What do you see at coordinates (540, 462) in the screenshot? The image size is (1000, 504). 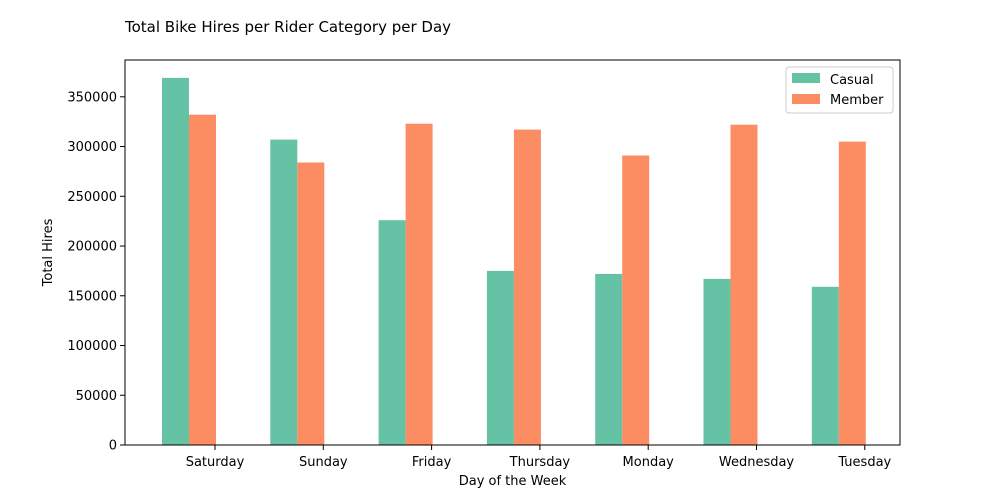 I see `x-tick-label-thursday: Thursday` at bounding box center [540, 462].